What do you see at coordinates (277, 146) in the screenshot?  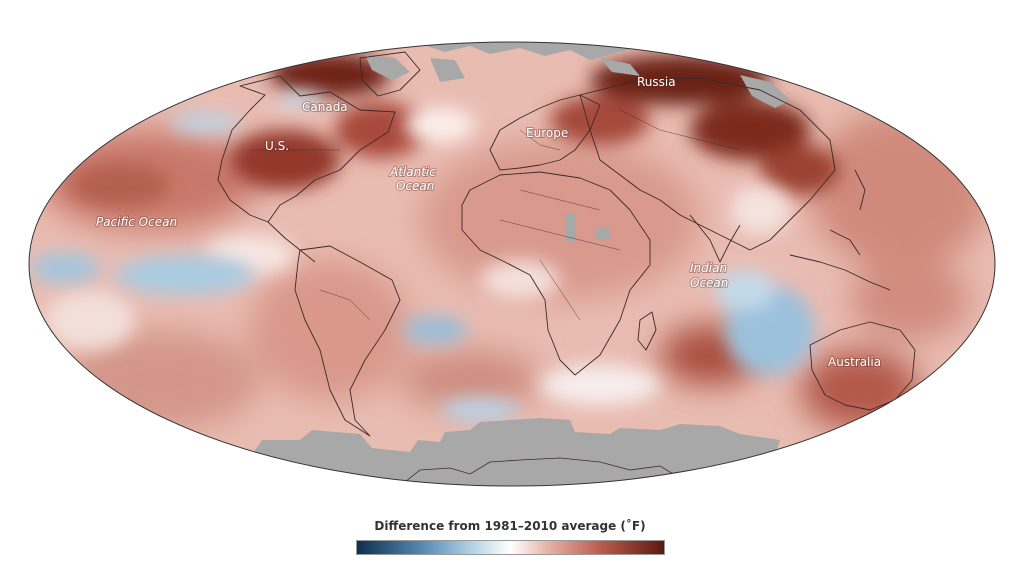 I see `label-us: U.S.` at bounding box center [277, 146].